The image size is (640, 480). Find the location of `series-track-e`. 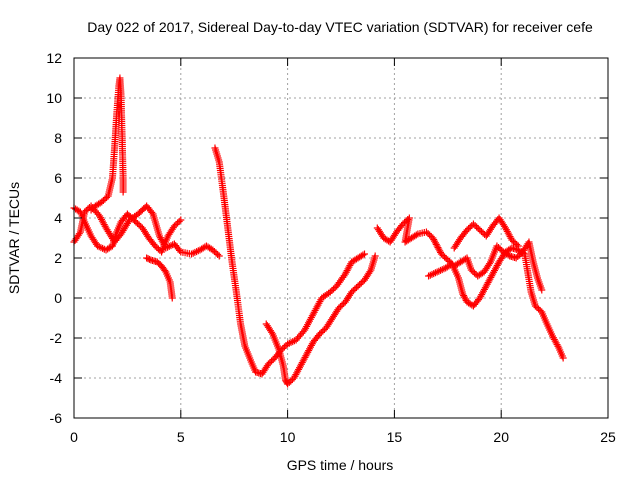

series-track-e is located at coordinates (289, 261).